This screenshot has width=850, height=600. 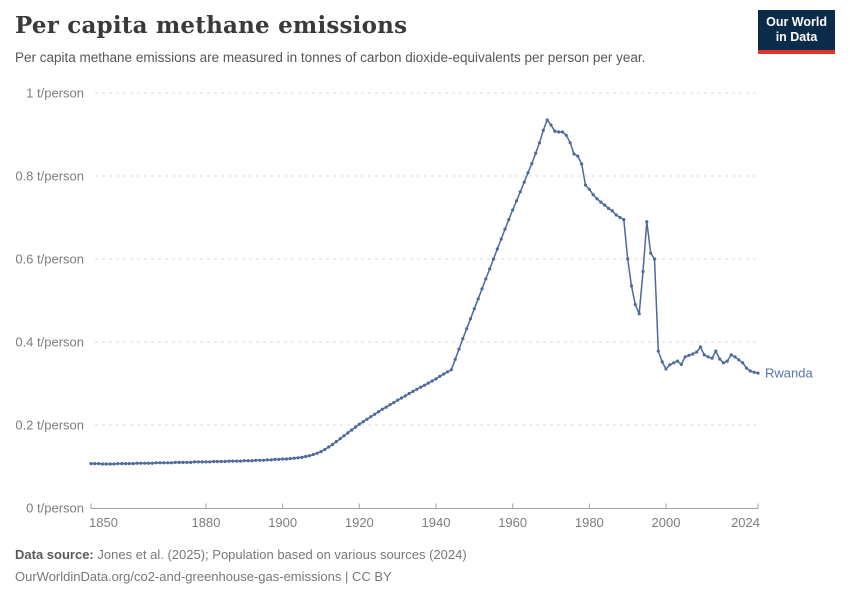 What do you see at coordinates (789, 373) in the screenshot?
I see `entity-label-rwanda: Rwanda` at bounding box center [789, 373].